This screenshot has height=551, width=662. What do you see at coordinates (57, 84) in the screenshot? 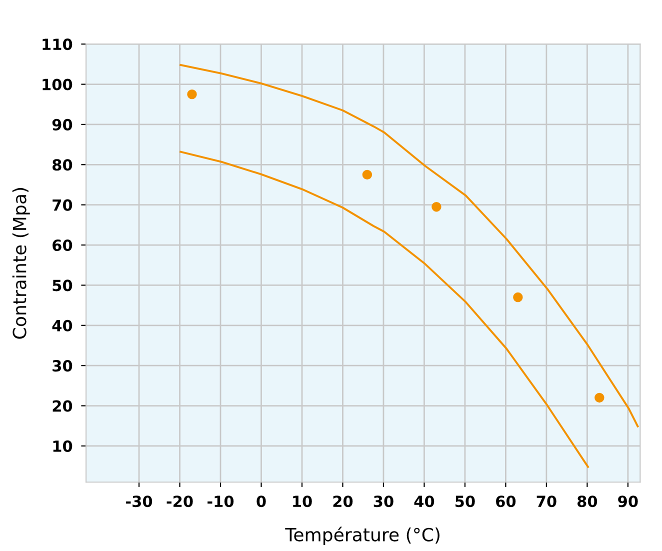
I see `y-tick-label: 100` at bounding box center [57, 84].